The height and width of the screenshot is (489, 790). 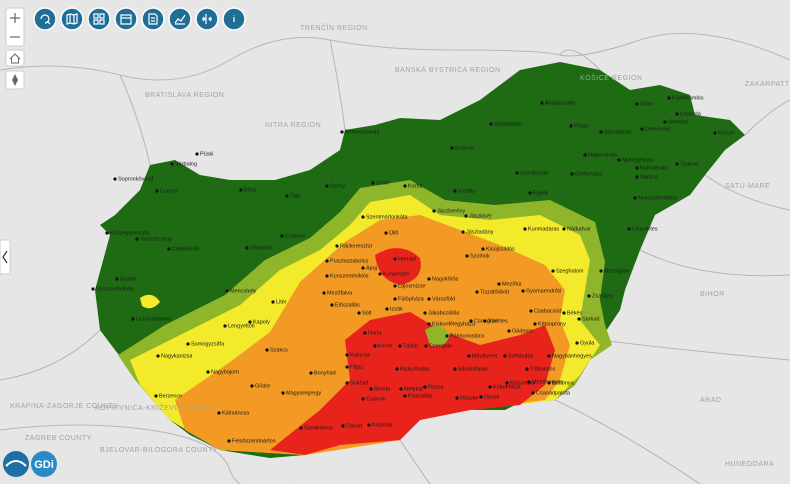 I want to click on place-label: Várbalog, so click(x=186, y=164).